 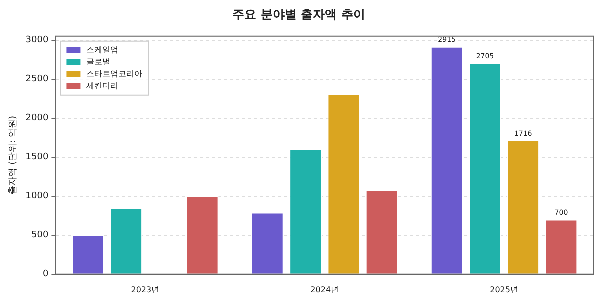 I want to click on y-tick-label: 2500, so click(x=37, y=79).